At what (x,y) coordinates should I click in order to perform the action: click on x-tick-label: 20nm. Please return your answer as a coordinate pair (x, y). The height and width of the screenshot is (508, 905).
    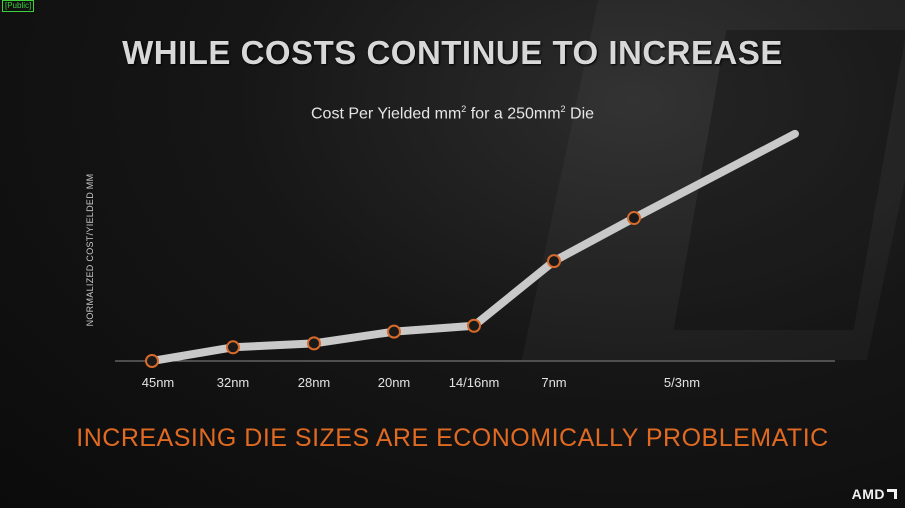
    Looking at the image, I should click on (394, 382).